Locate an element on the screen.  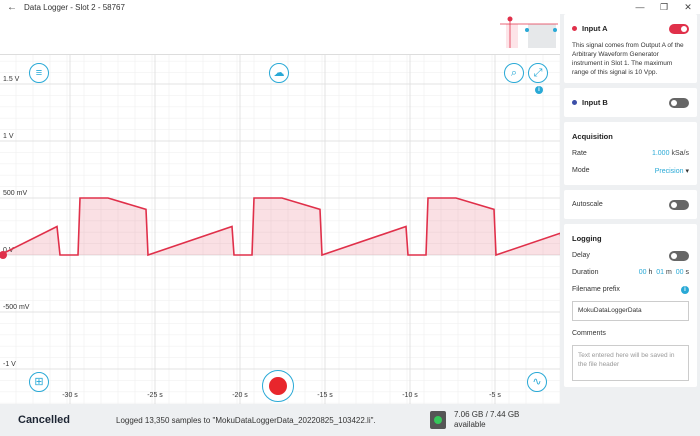
y-tick-label: -1 V is located at coordinates (9, 364).